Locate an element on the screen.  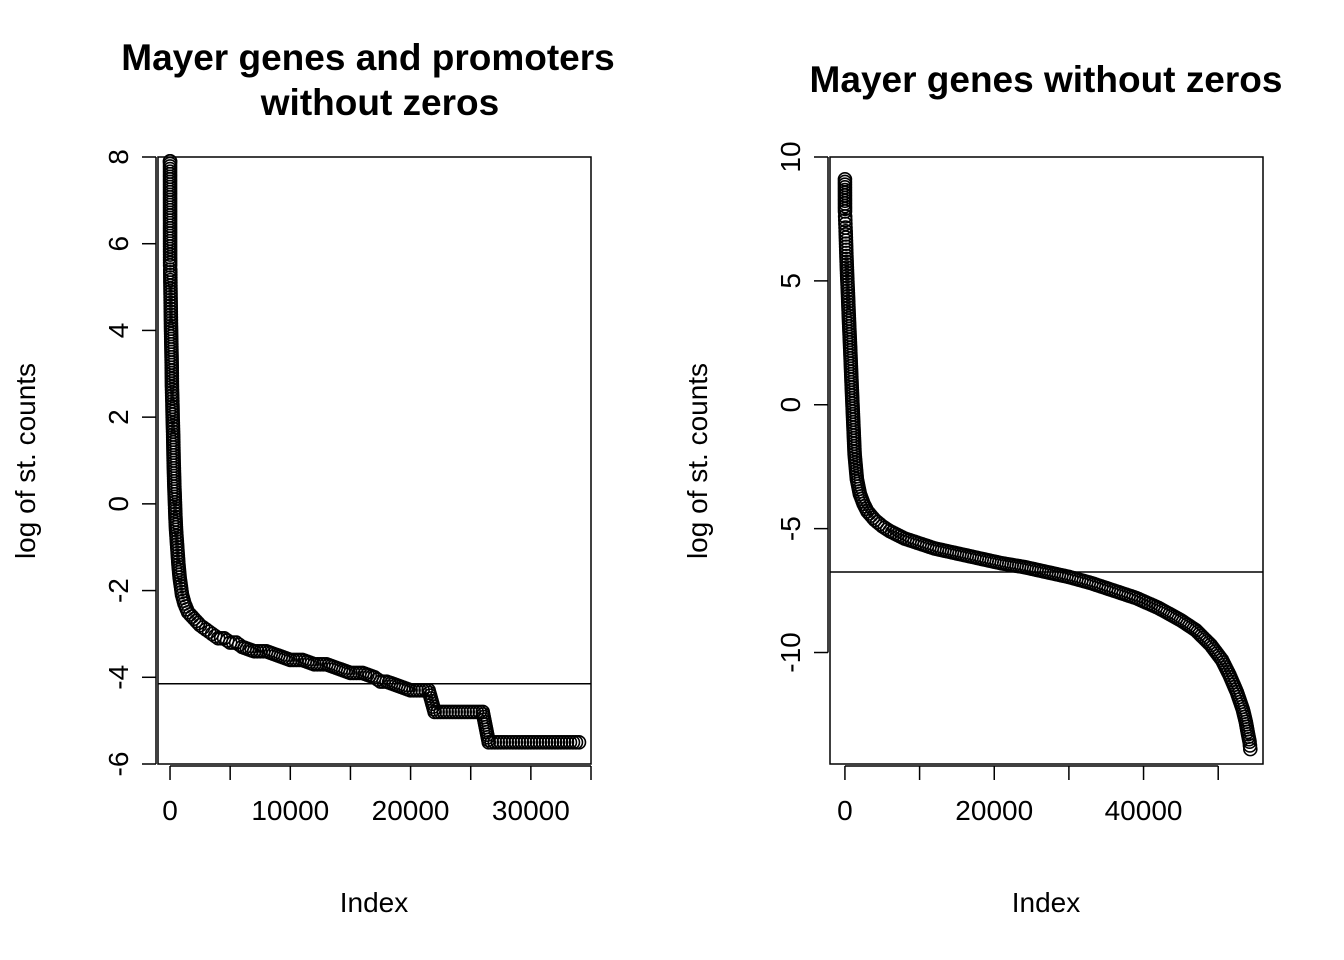
x-ticks: 0 20000 40000 is located at coordinates (1028, 795).